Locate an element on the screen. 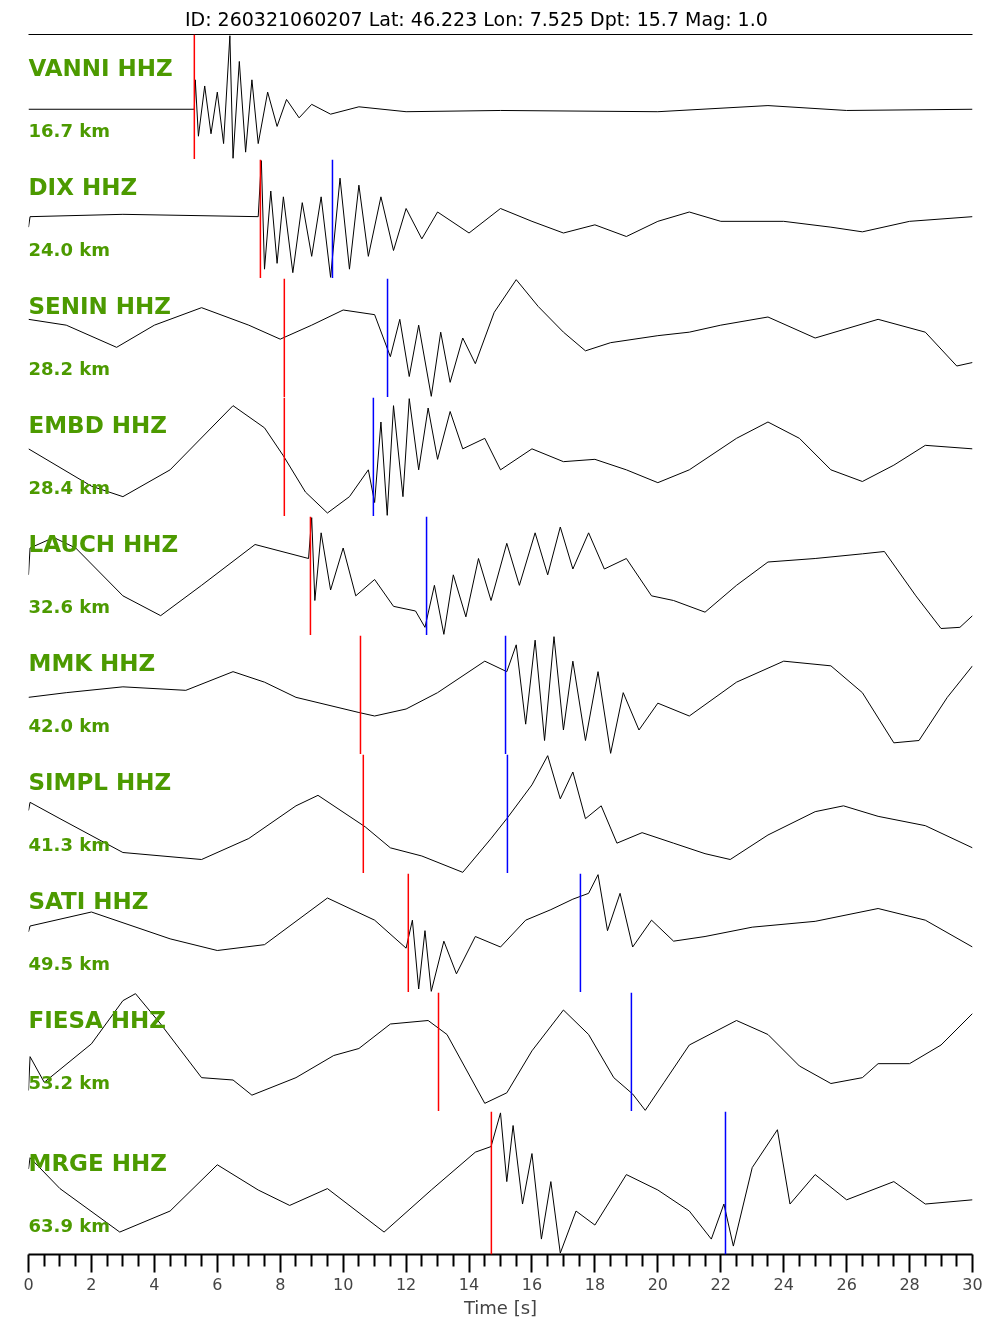  x-tick-label: 8 is located at coordinates (280, 1284).